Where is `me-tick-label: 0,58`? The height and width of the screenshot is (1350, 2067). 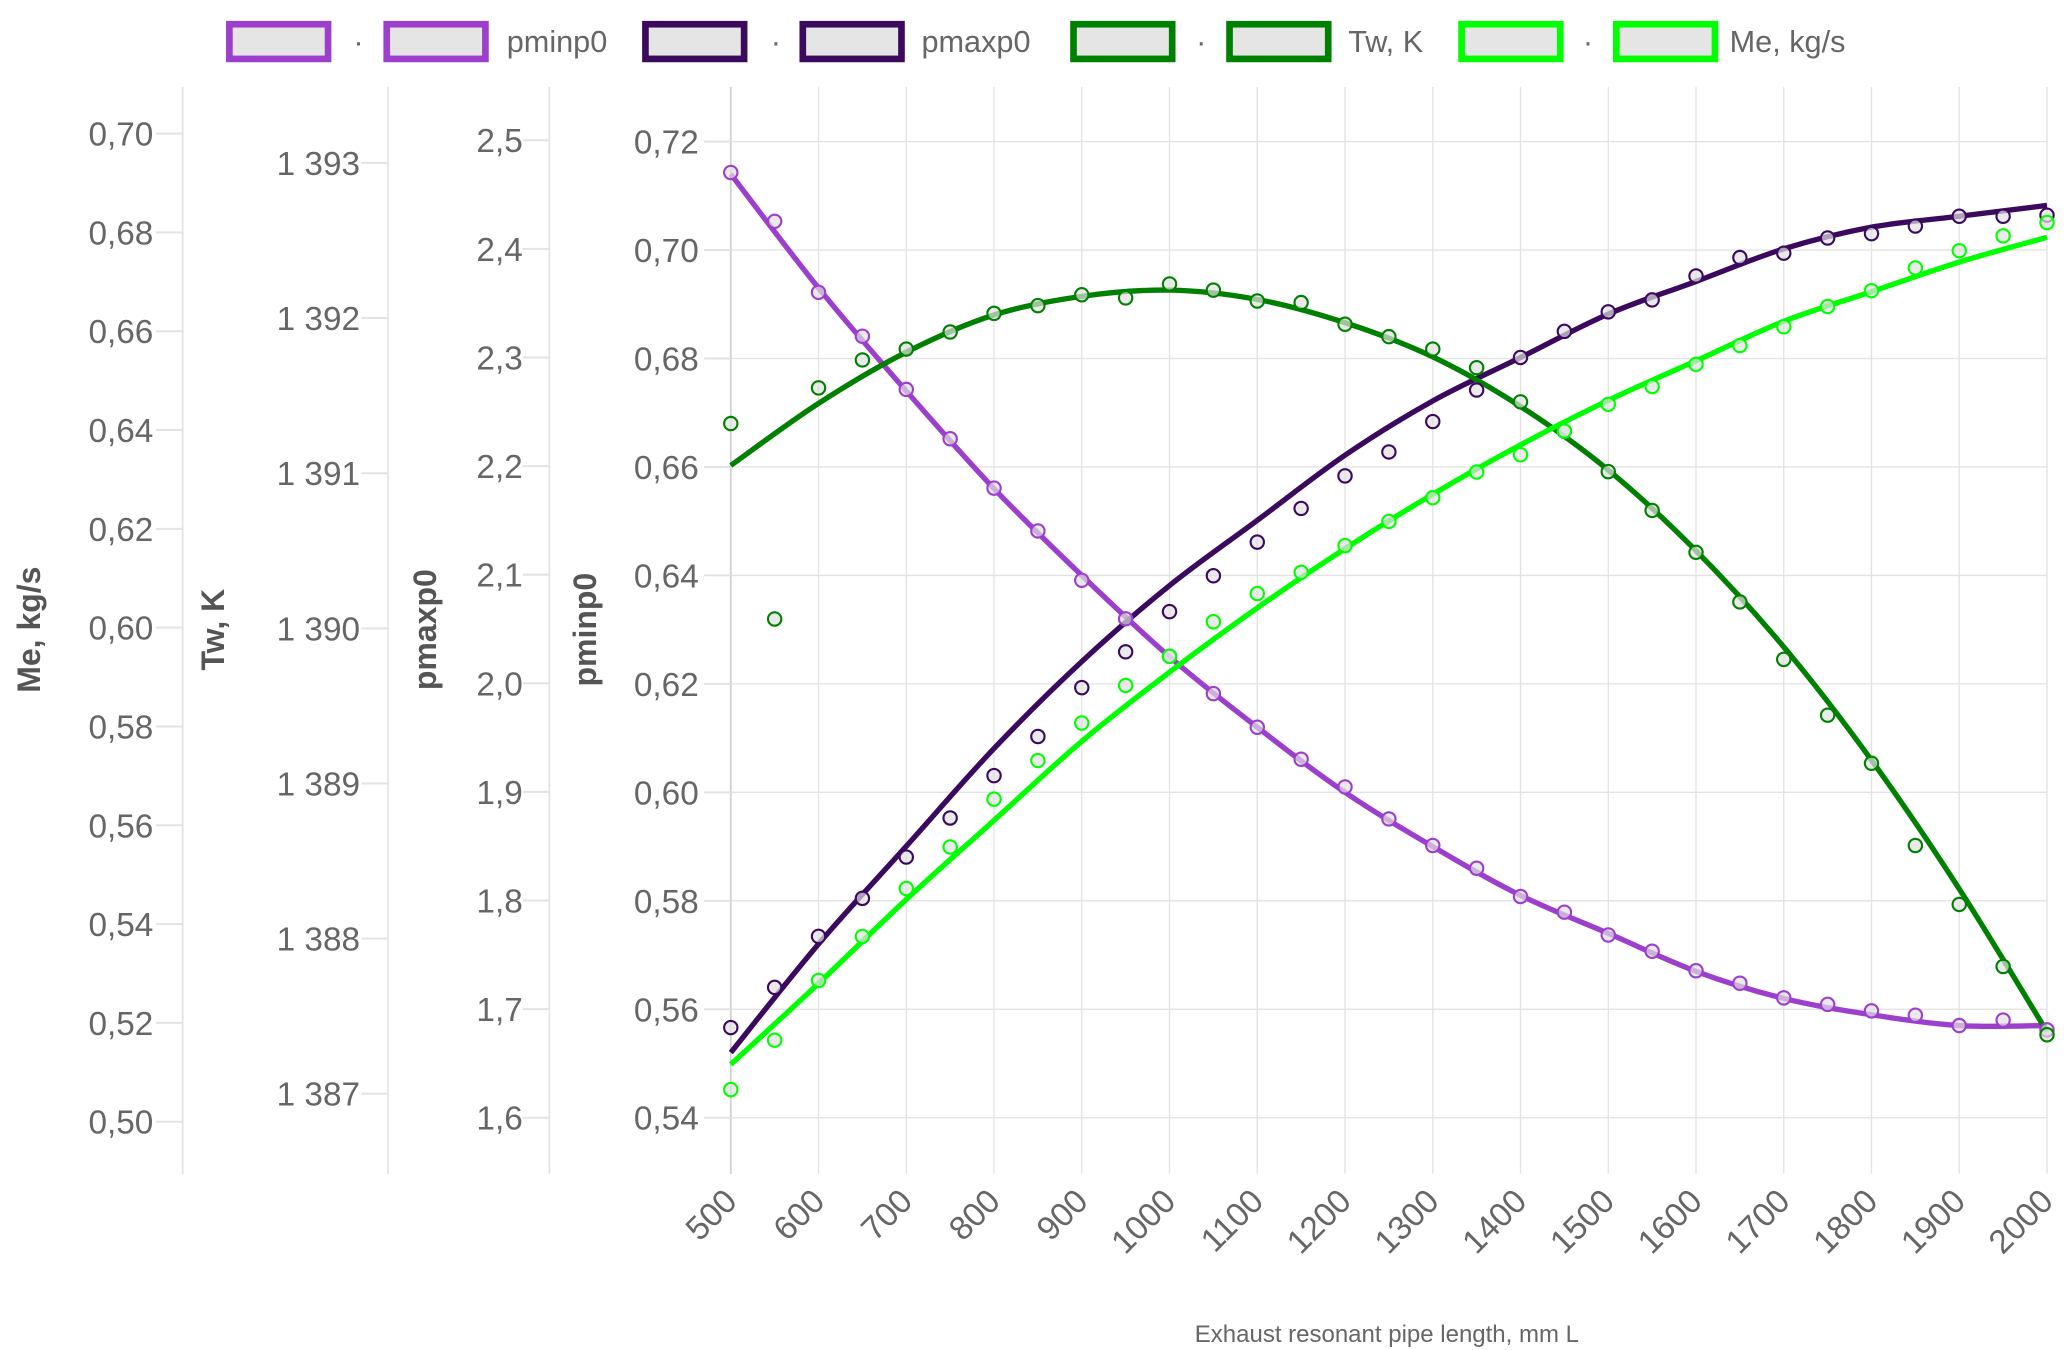
me-tick-label: 0,58 is located at coordinates (120, 727).